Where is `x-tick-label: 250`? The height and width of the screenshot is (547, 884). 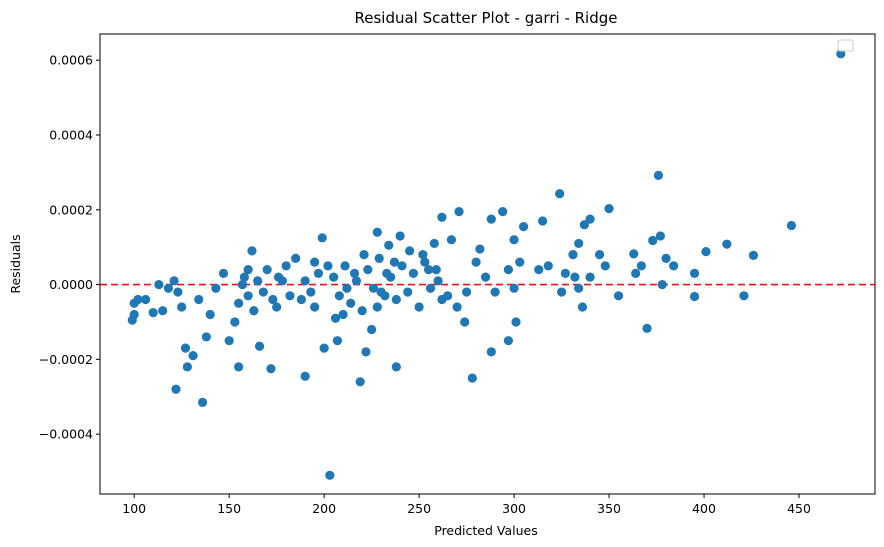 x-tick-label: 250 is located at coordinates (419, 508).